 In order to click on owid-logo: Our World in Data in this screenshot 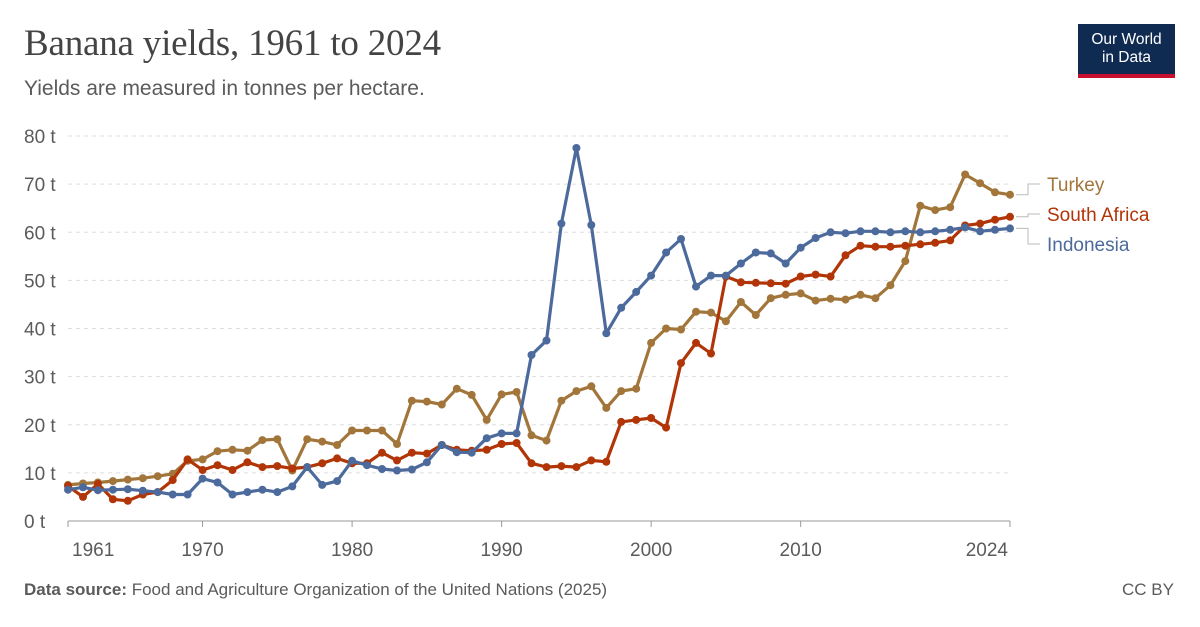, I will do `click(1126, 51)`.